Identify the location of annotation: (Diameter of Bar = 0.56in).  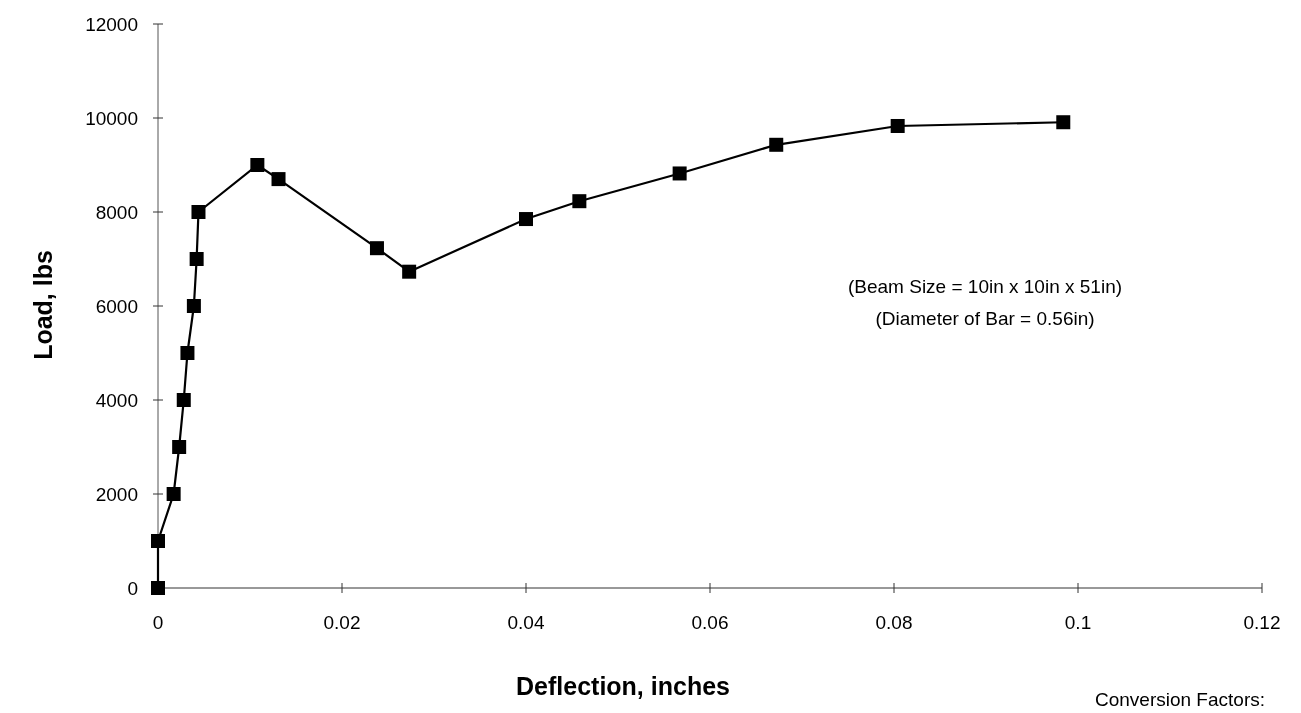
(985, 318).